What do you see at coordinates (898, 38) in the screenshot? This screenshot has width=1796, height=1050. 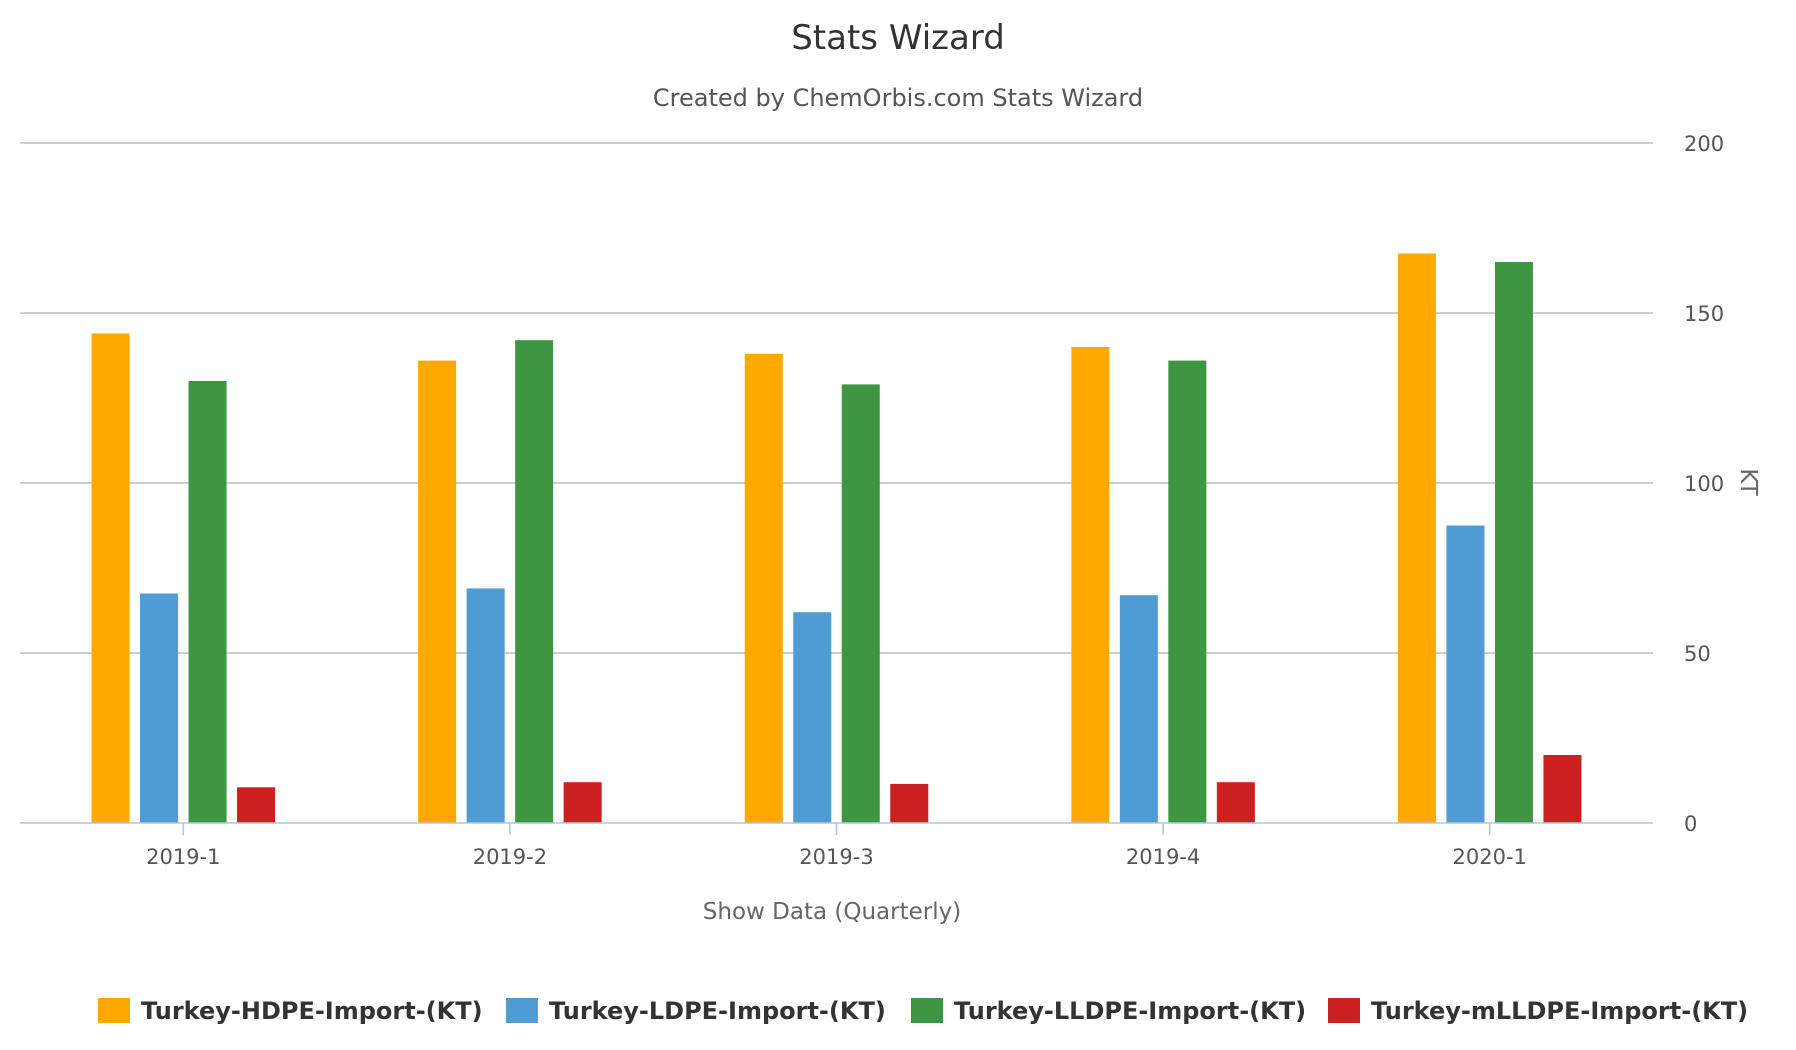 I see `chart-title: Stats Wizard` at bounding box center [898, 38].